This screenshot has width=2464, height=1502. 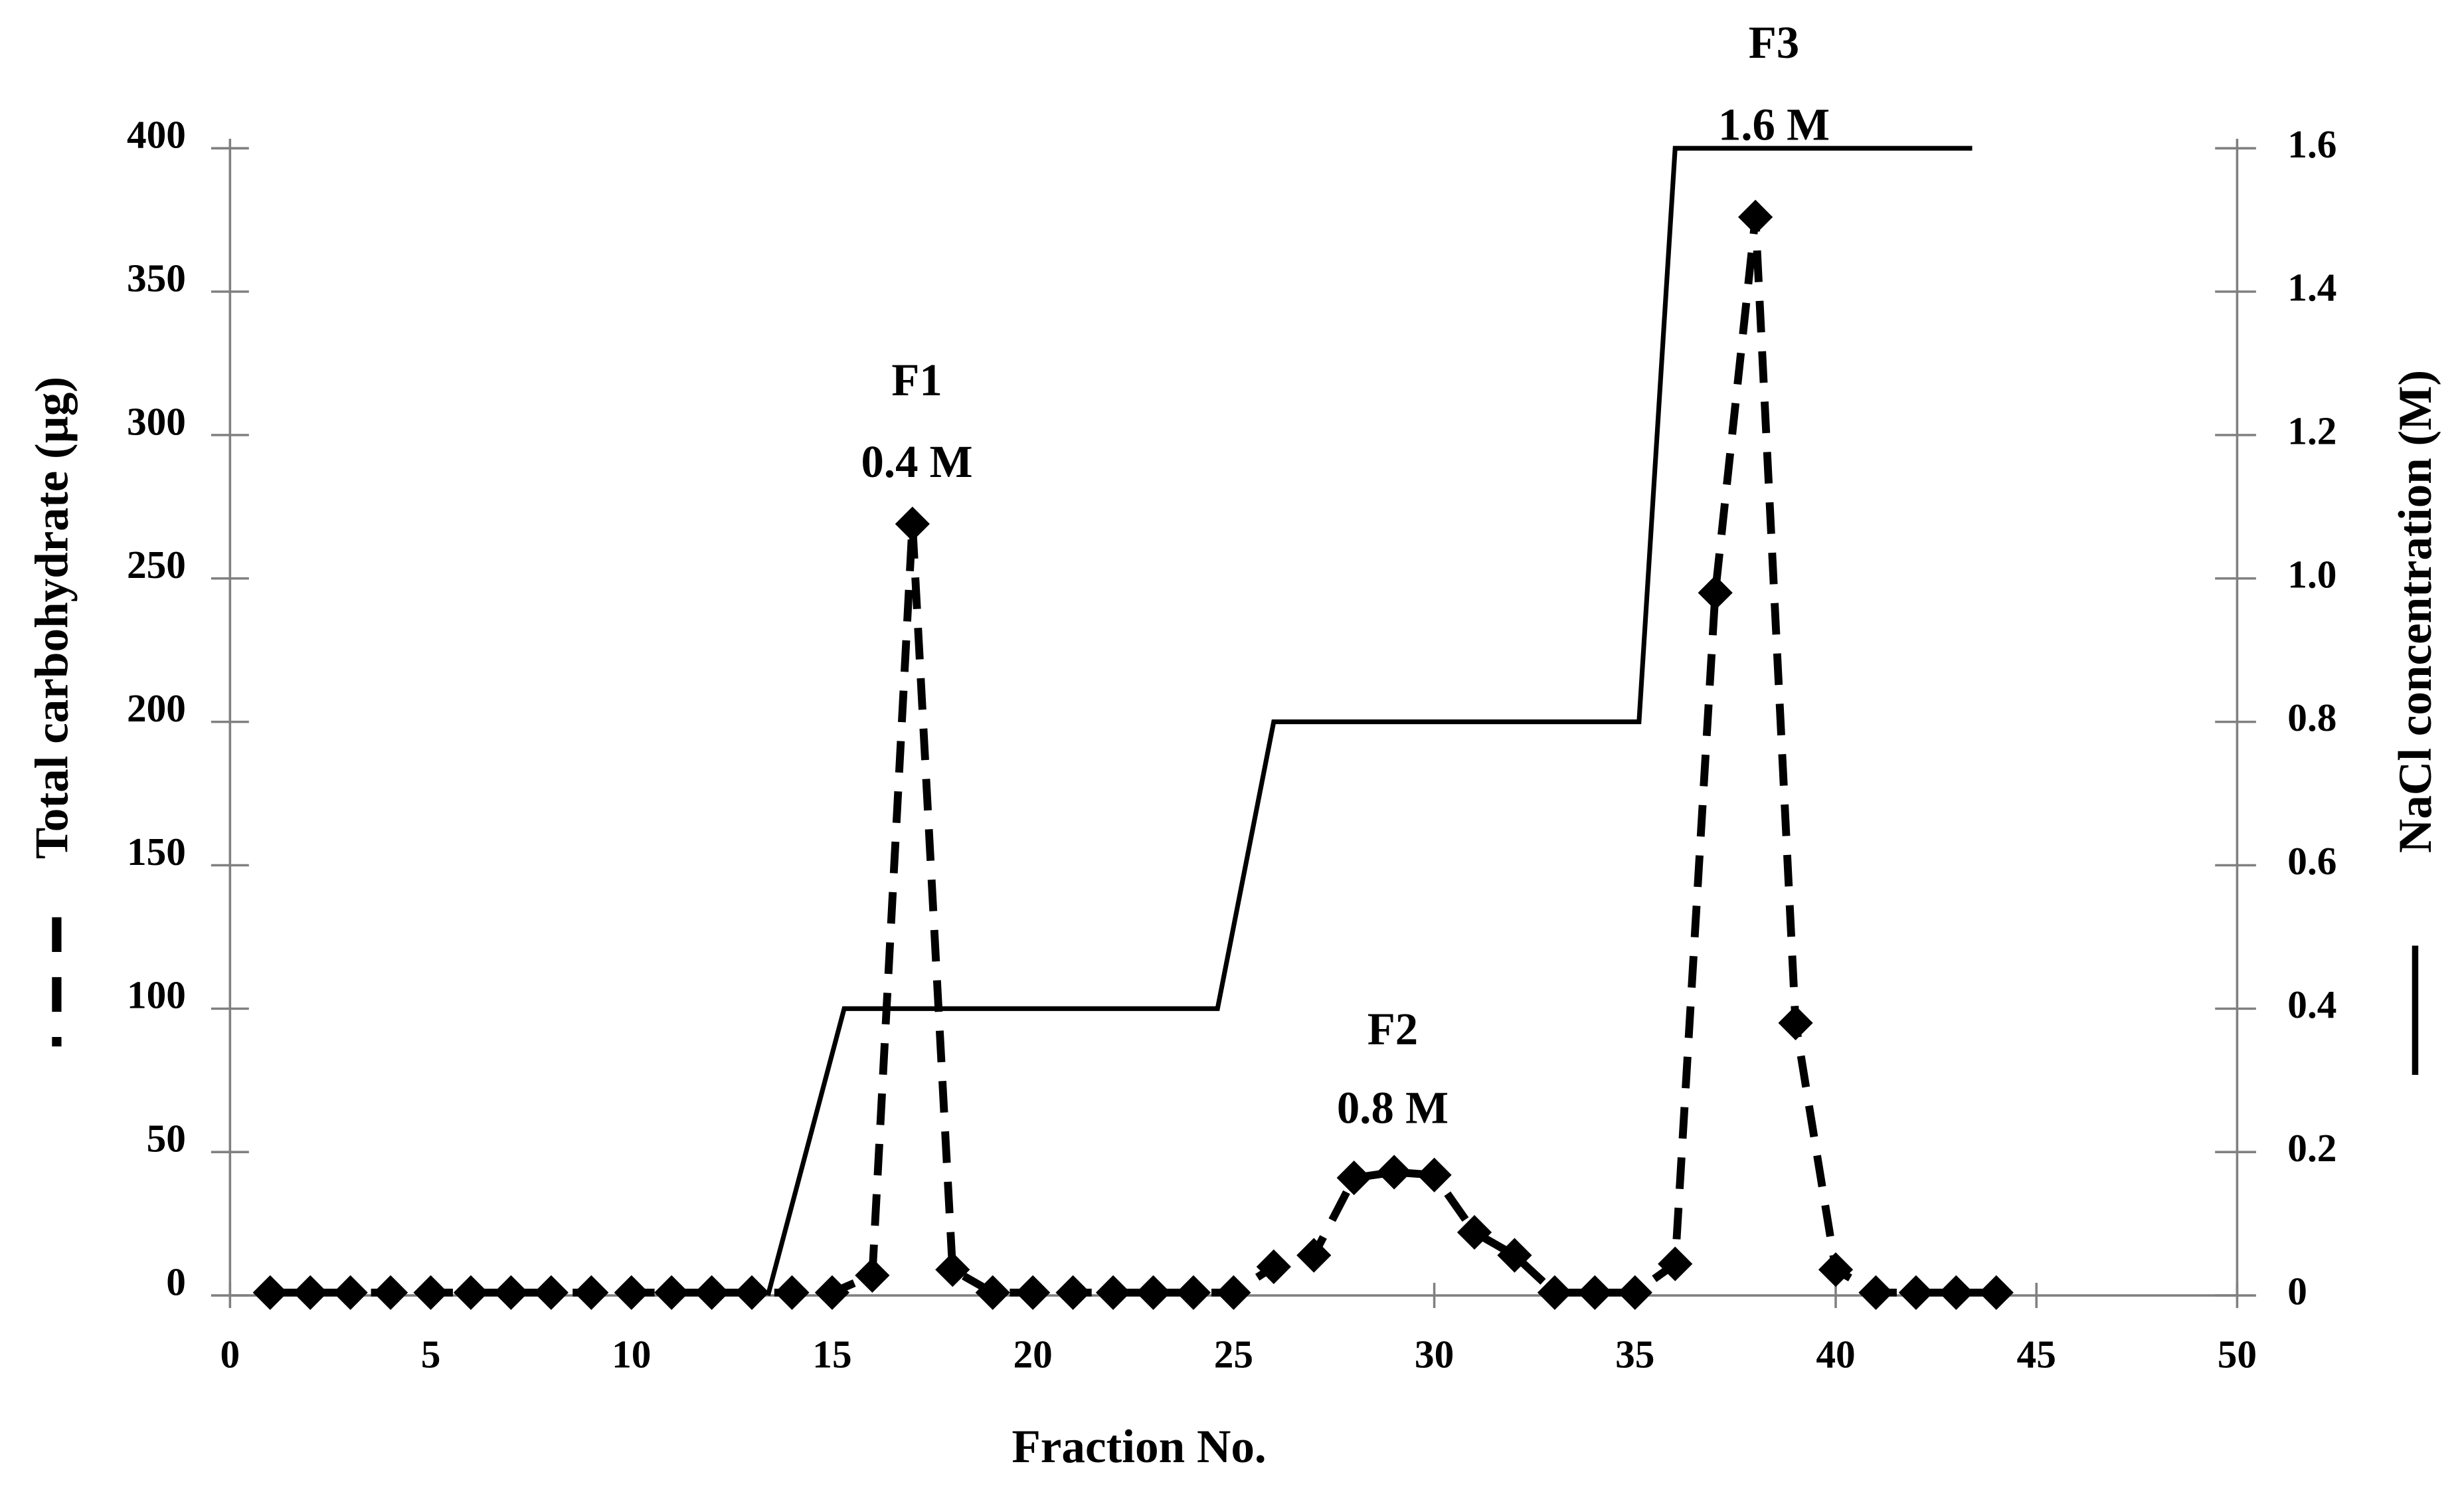 I want to click on y2-axis-title: NaCl concentration (M), so click(x=2415, y=611).